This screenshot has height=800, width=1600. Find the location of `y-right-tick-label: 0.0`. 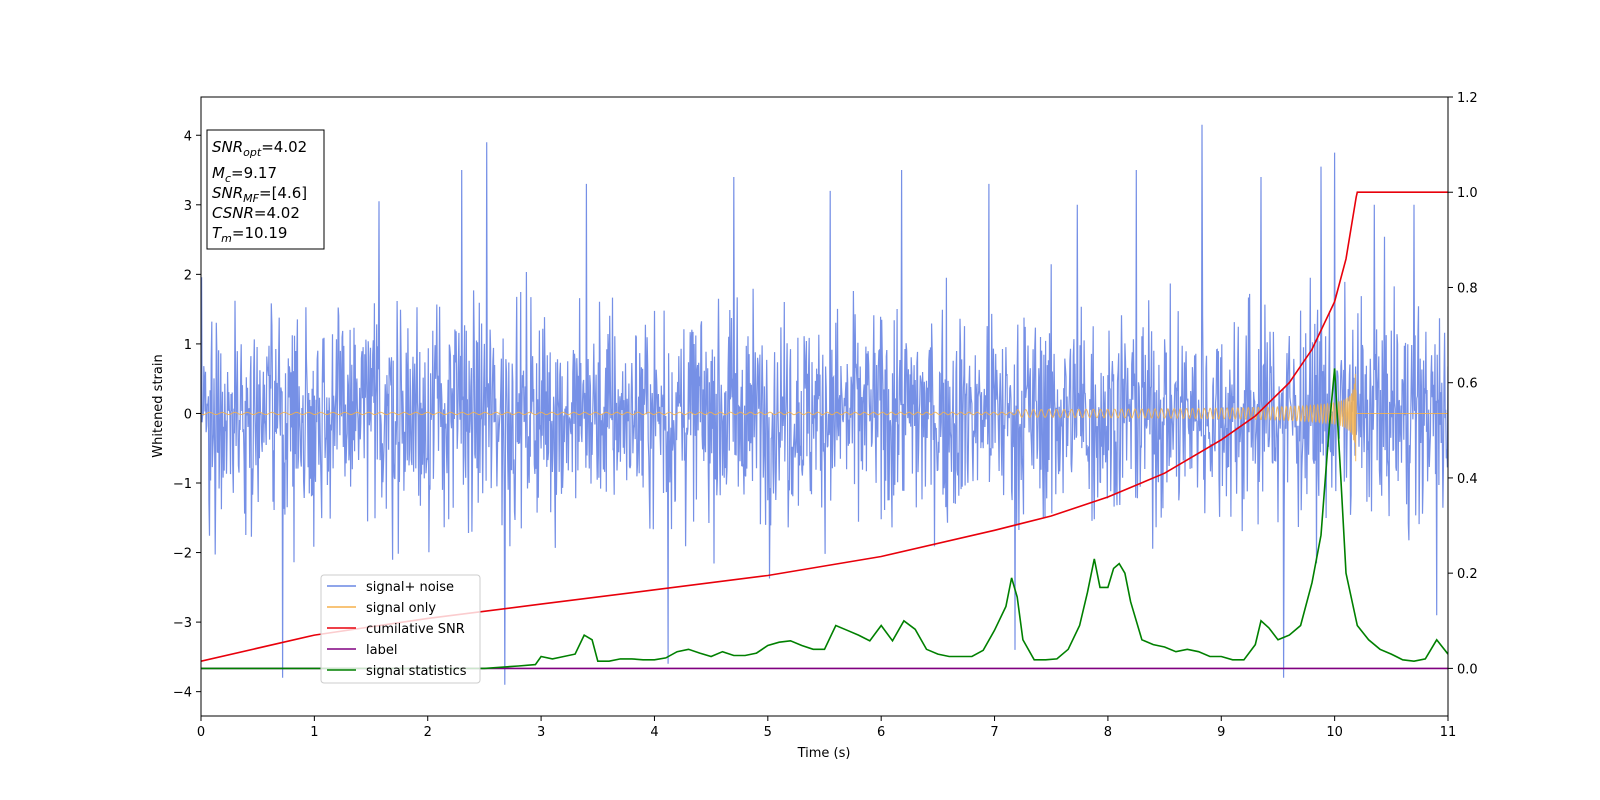

y-right-tick-label: 0.0 is located at coordinates (1467, 669).